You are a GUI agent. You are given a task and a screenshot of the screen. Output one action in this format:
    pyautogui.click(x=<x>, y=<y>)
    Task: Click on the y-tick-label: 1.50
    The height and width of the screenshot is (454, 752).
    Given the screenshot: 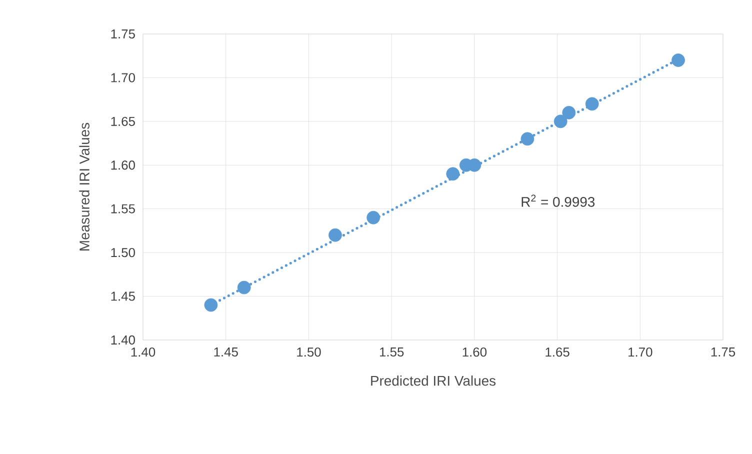 What is the action you would take?
    pyautogui.click(x=123, y=253)
    